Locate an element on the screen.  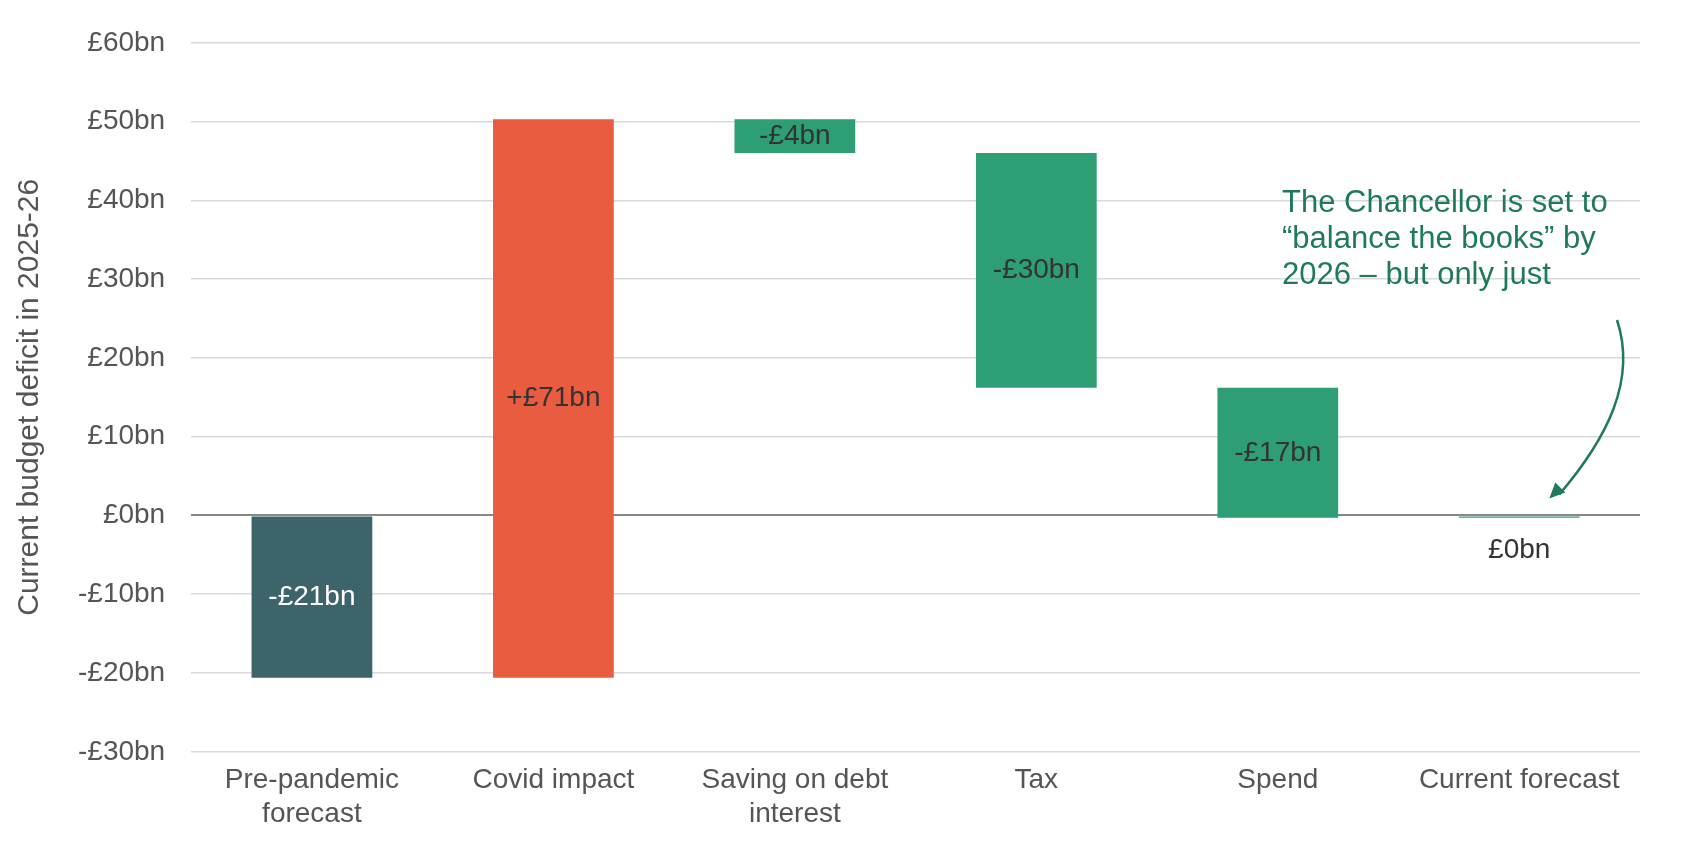
x-tick-label: Covid impact is located at coordinates (553, 779).